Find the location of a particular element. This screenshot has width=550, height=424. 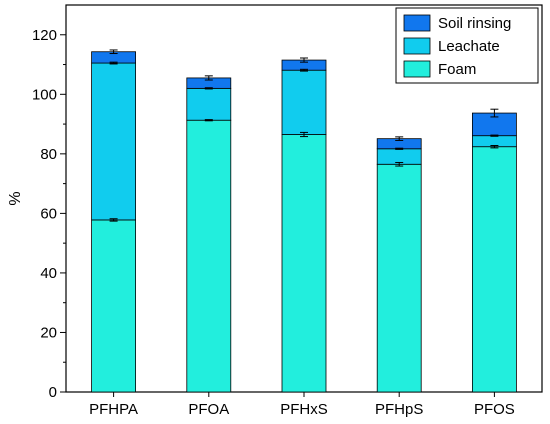

error-bar-foam-pfhxs is located at coordinates (304, 134).